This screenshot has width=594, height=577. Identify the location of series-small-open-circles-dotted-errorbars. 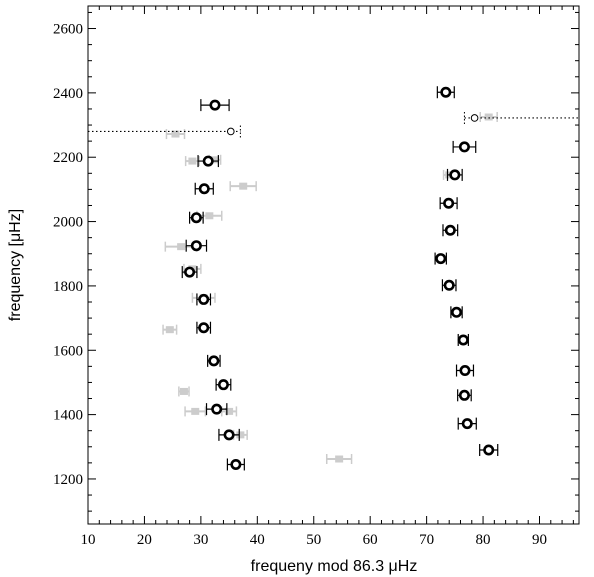
(333, 124).